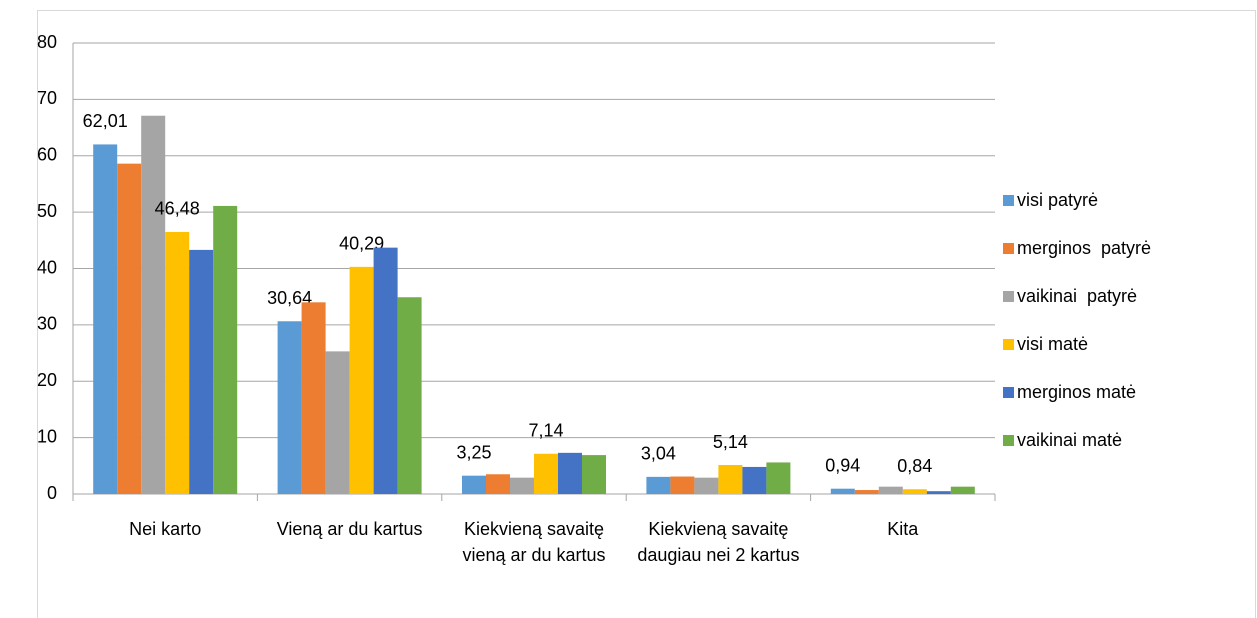 Image resolution: width=1257 pixels, height=618 pixels. Describe the element at coordinates (47, 42) in the screenshot. I see `y-tick-label: 80` at that location.